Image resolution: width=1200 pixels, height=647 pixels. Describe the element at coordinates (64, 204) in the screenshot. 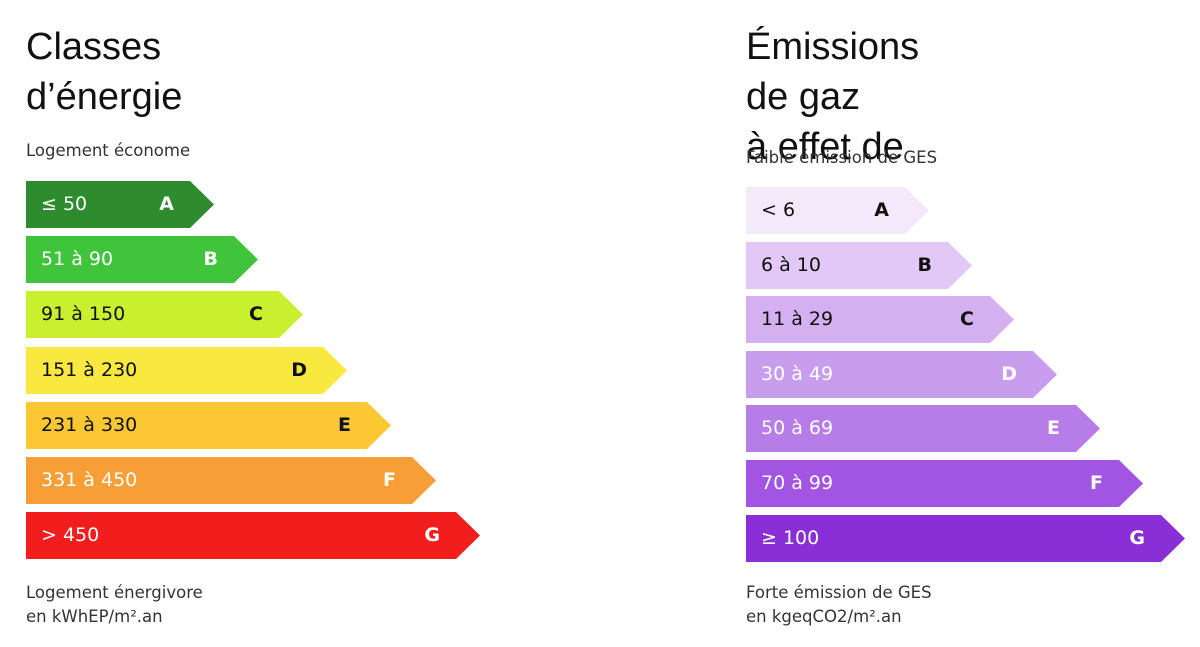

I see `energy-bar-range-label: ≤ 50` at that location.